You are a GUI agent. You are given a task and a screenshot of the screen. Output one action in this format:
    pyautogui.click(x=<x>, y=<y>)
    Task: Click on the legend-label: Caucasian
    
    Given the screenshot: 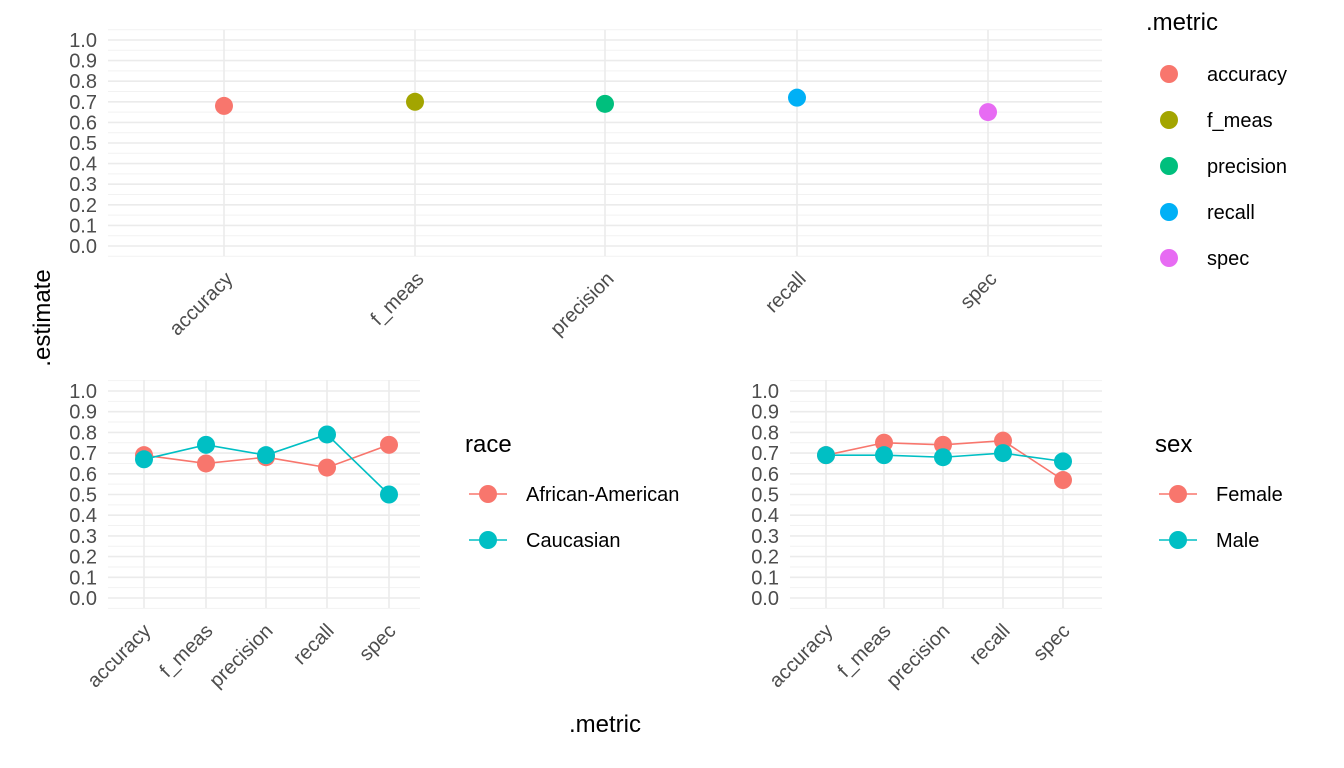 What is the action you would take?
    pyautogui.click(x=573, y=541)
    